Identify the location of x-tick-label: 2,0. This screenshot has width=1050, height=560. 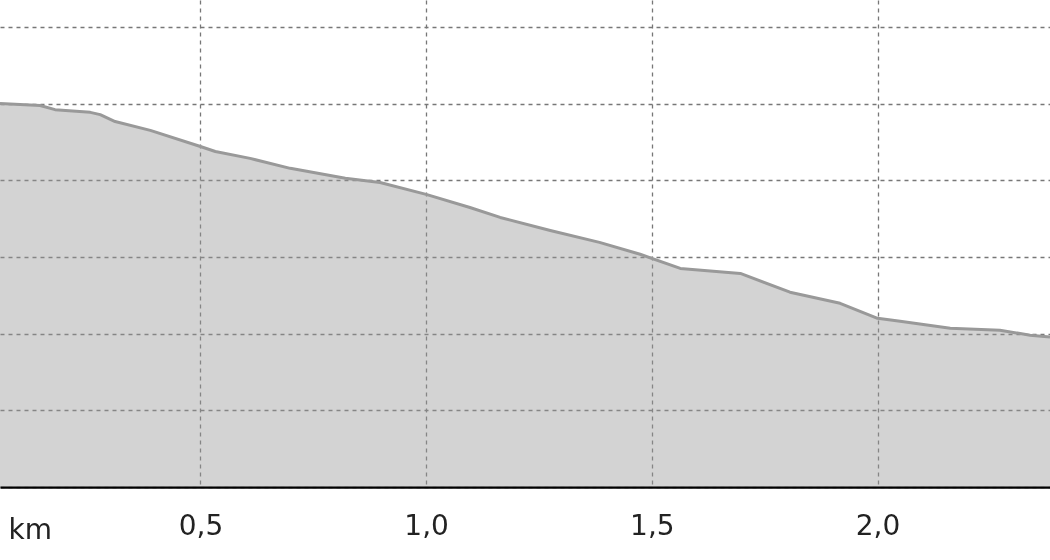
(878, 525).